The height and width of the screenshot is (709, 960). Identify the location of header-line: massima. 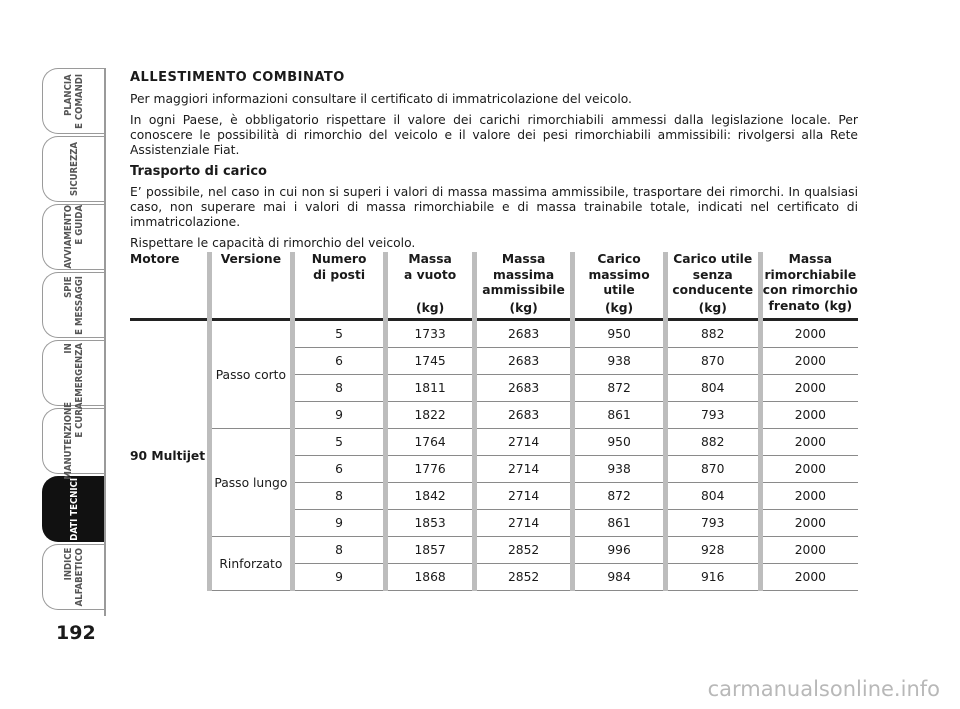
(524, 274).